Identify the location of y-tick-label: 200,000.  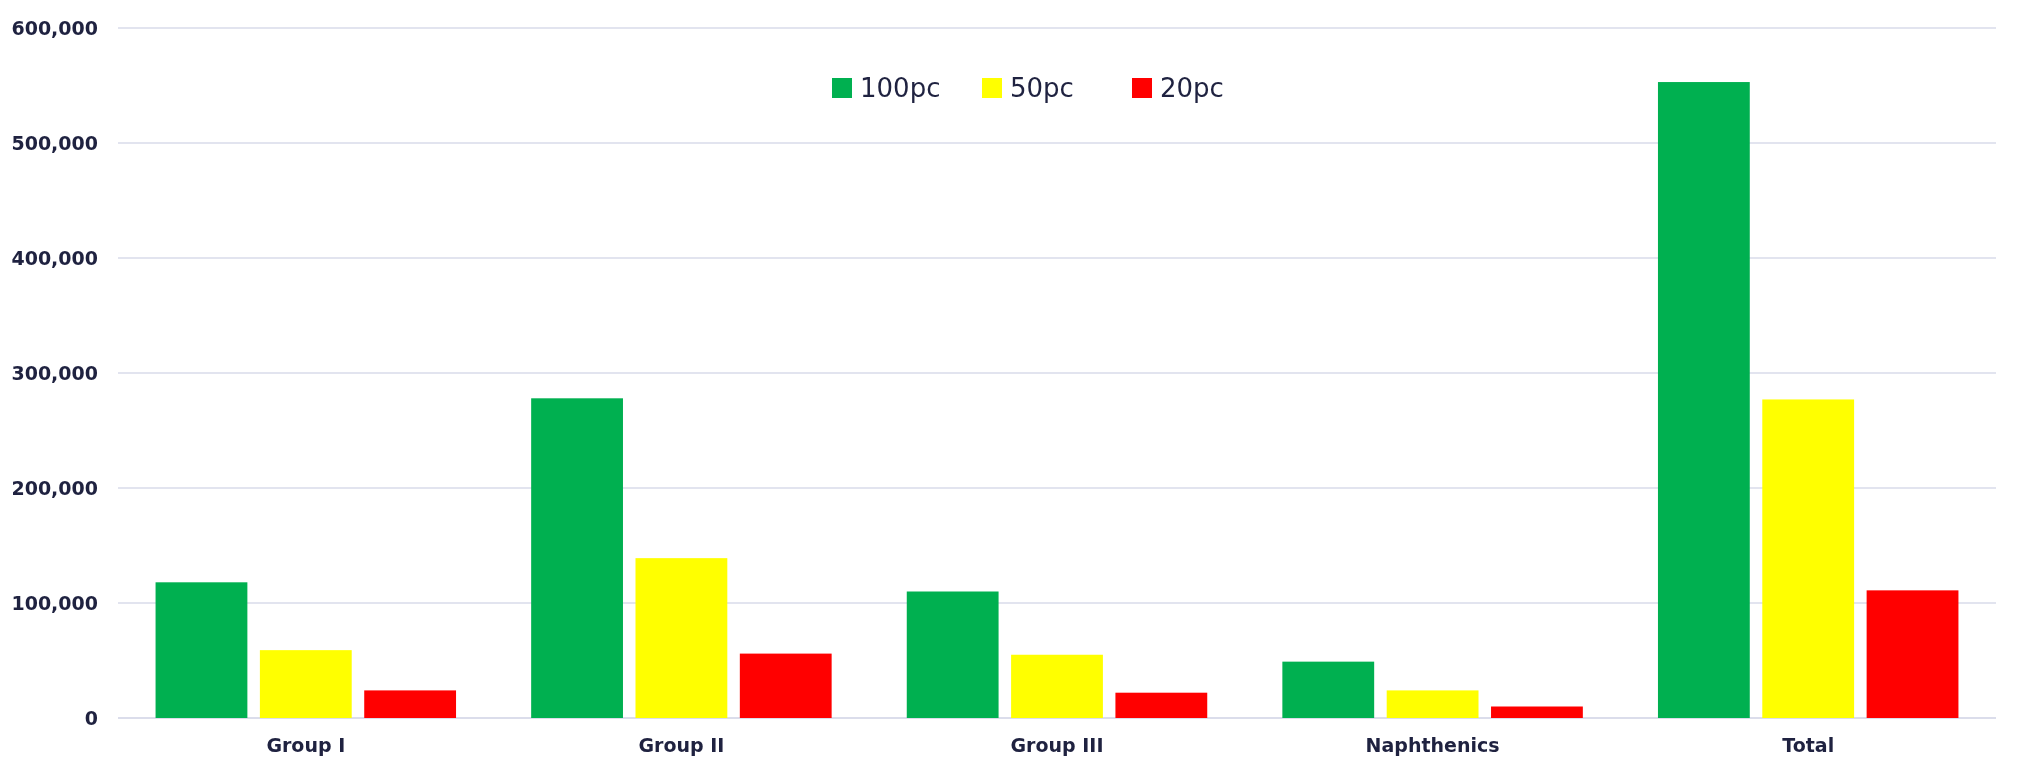
(54, 487).